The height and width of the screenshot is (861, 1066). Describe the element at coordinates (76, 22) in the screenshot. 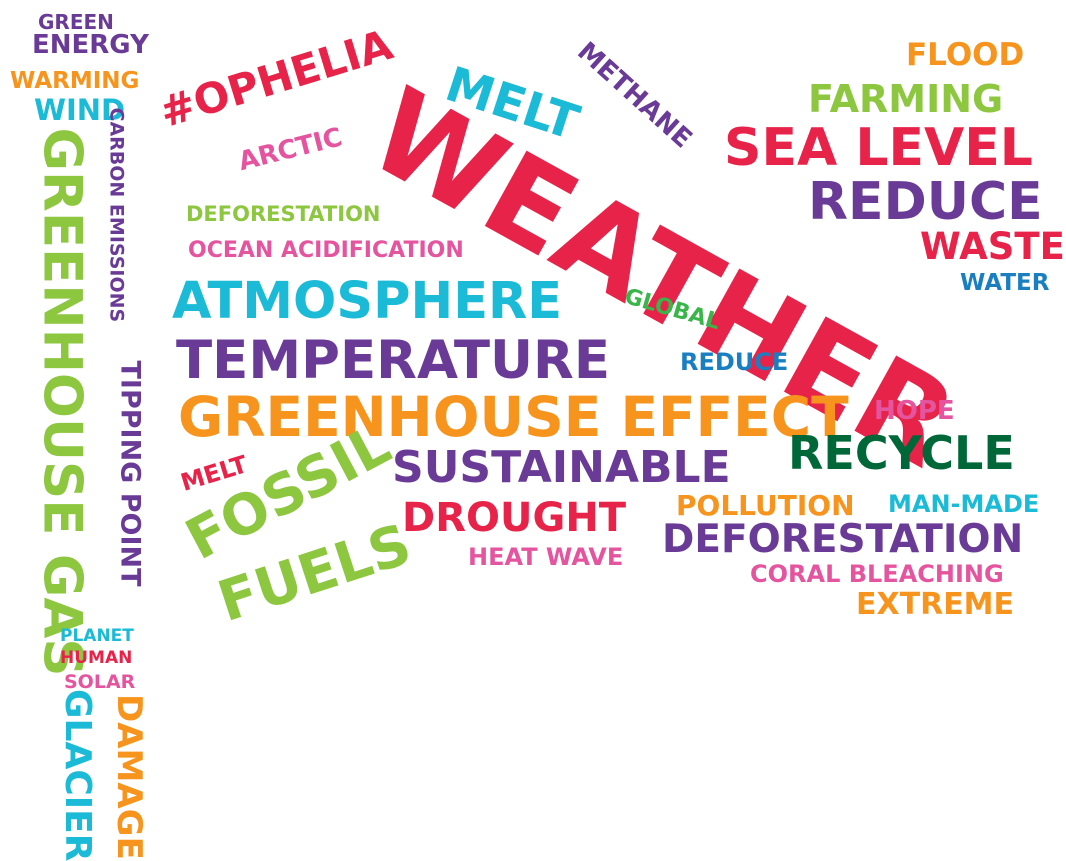

I see `word-green: GREEN` at that location.